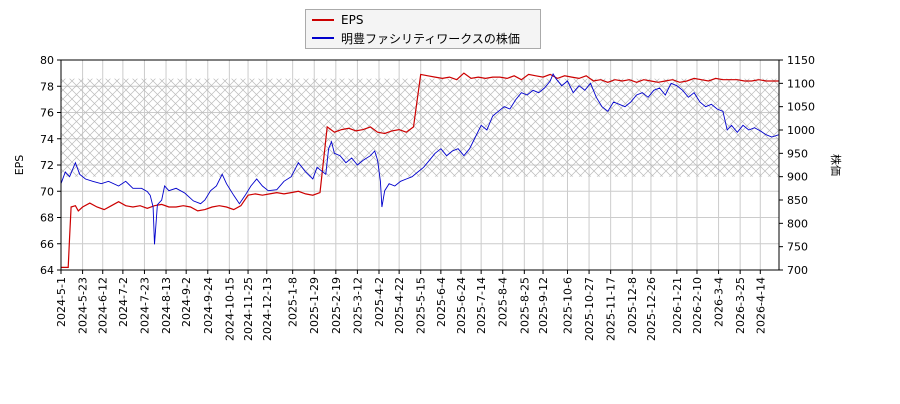 This screenshot has width=900, height=404. What do you see at coordinates (503, 302) in the screenshot?
I see `x-tick-label: 2025-8-4` at bounding box center [503, 302].